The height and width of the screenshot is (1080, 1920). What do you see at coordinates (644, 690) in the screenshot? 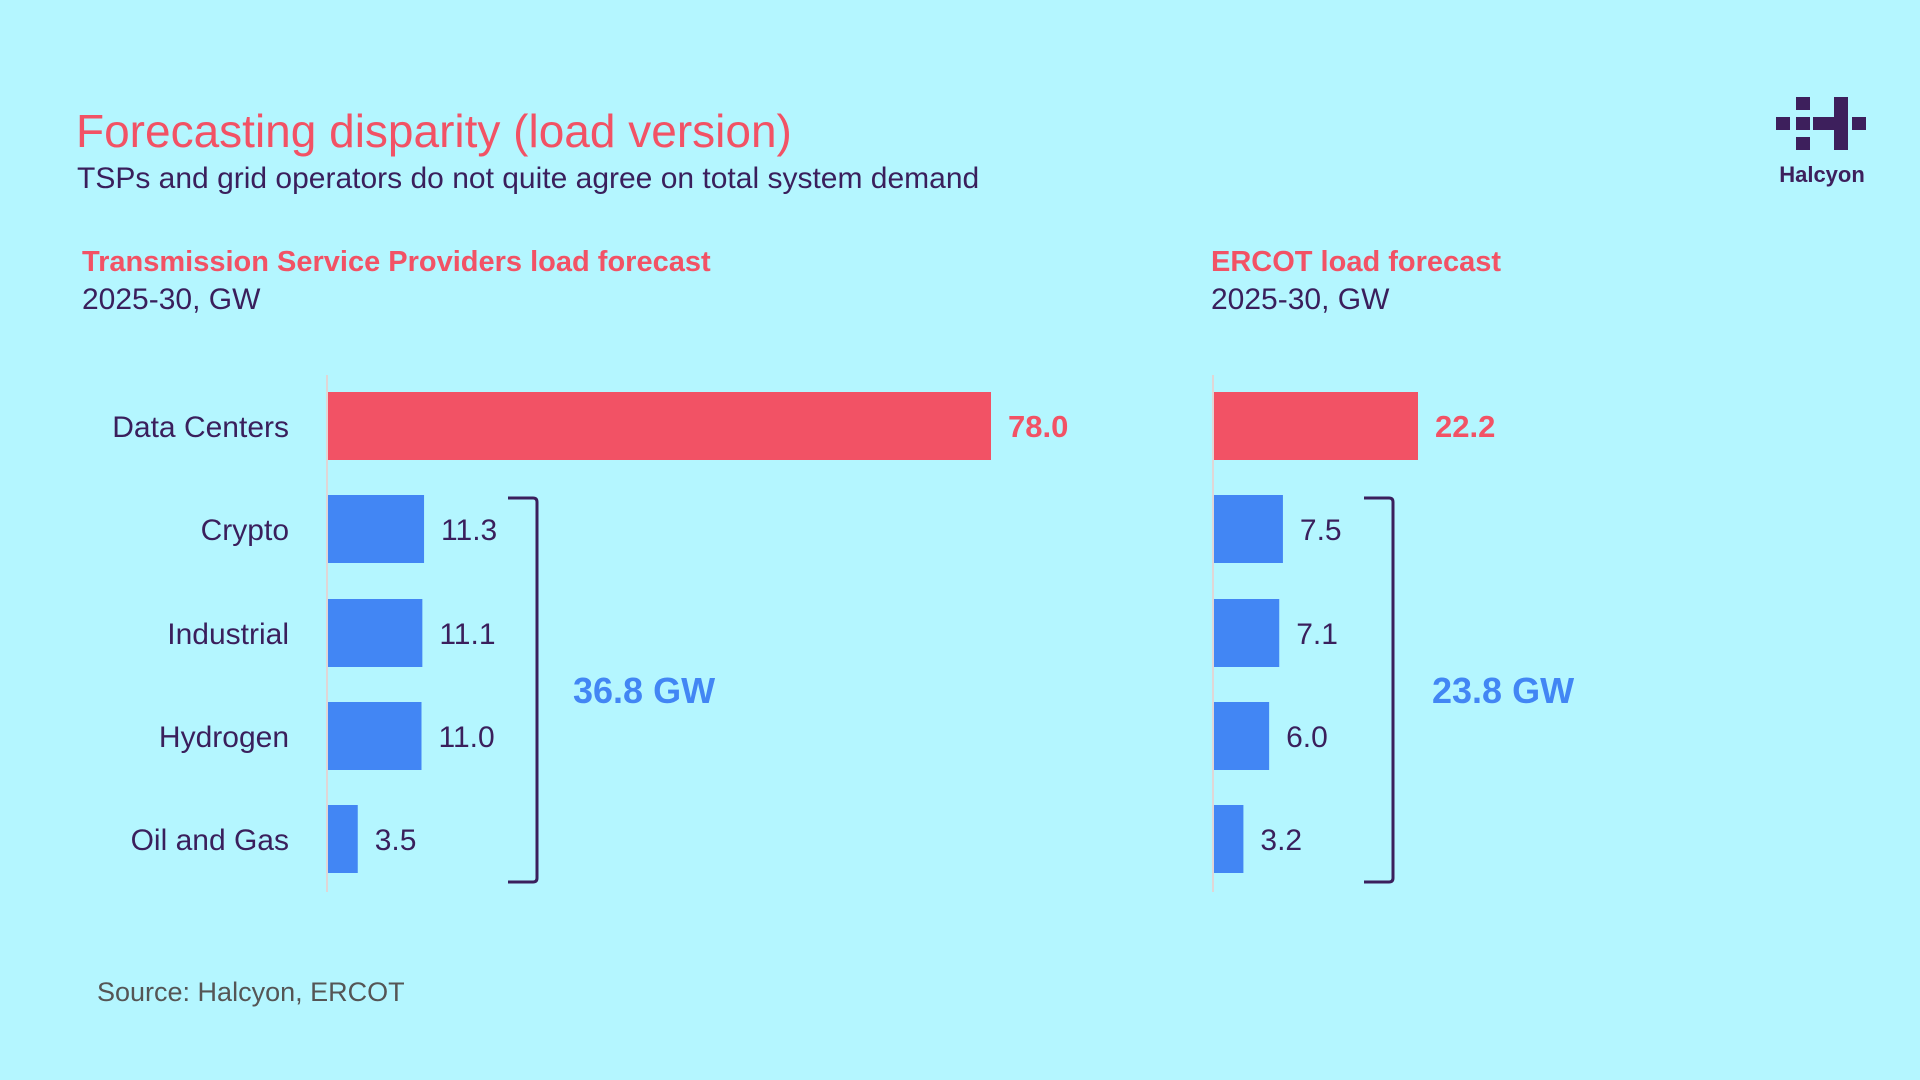
I see `tsp-total-label: 36.8 GW` at bounding box center [644, 690].